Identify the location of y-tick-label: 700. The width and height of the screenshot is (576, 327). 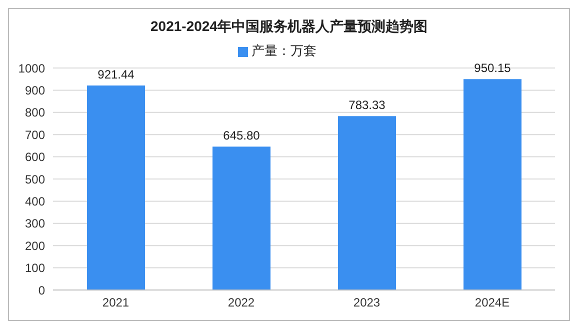
(35, 135).